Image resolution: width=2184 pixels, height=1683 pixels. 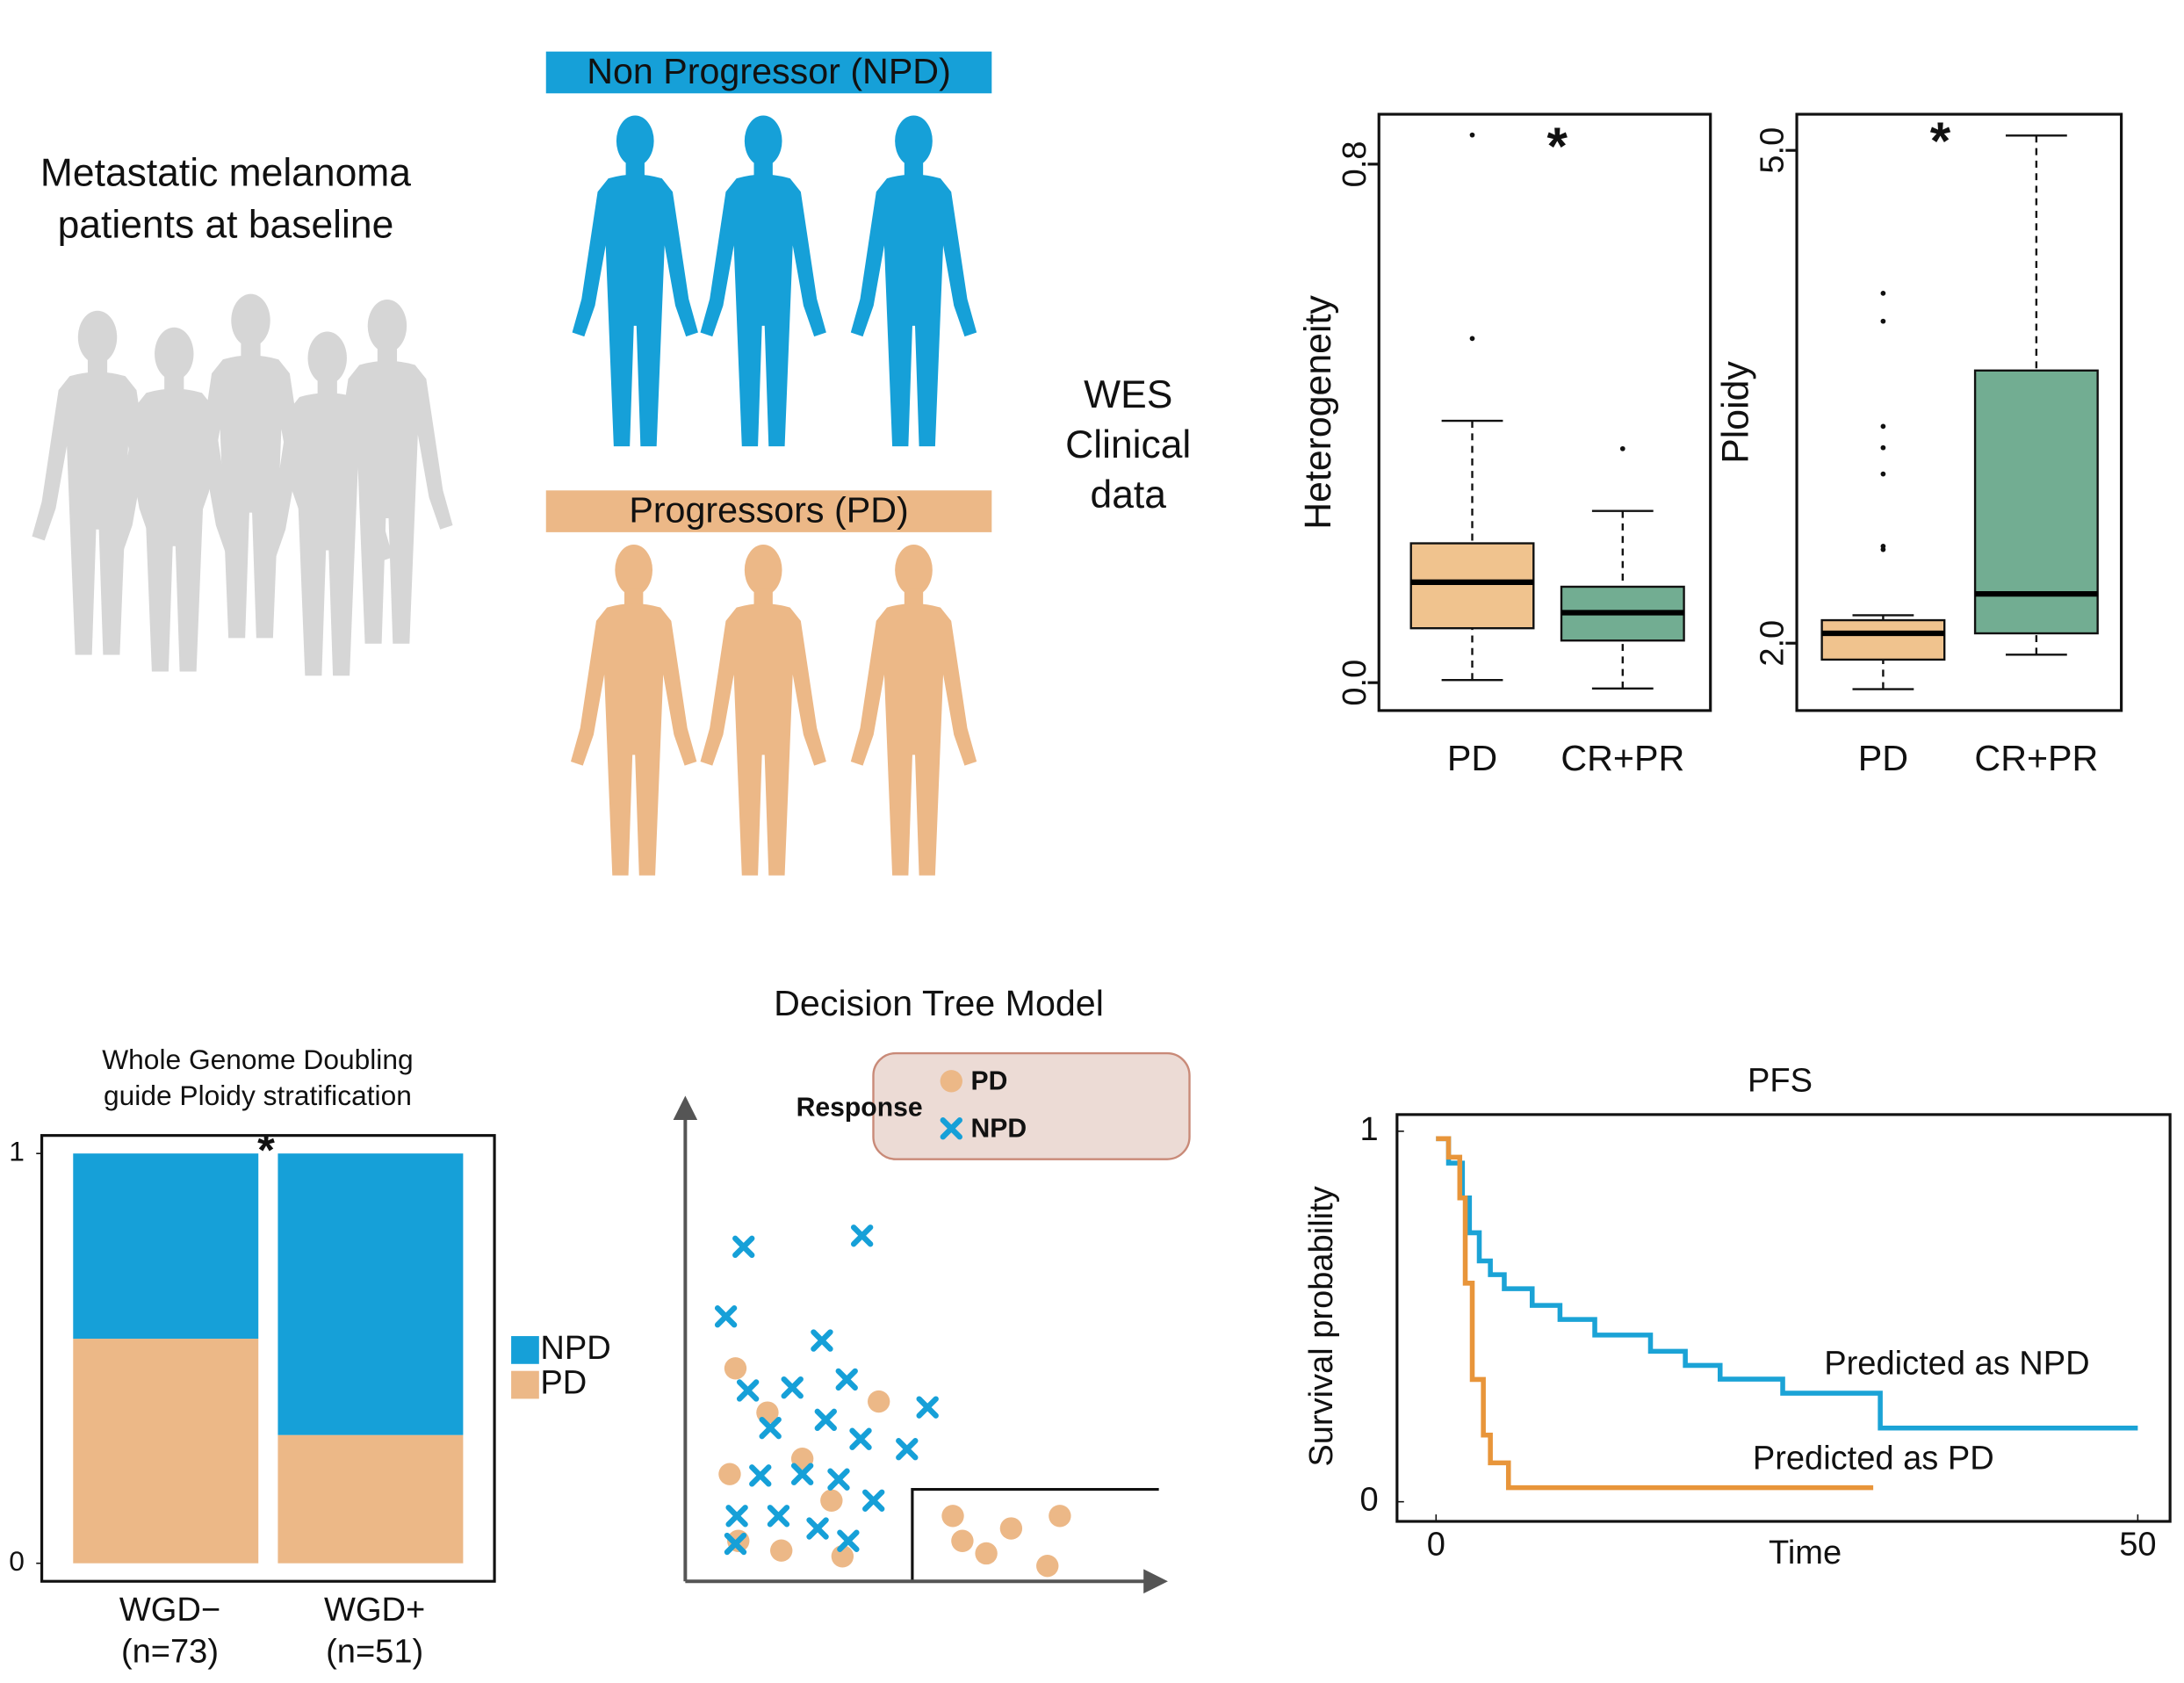 I want to click on x-tick-label: 0, so click(x=1436, y=1545).